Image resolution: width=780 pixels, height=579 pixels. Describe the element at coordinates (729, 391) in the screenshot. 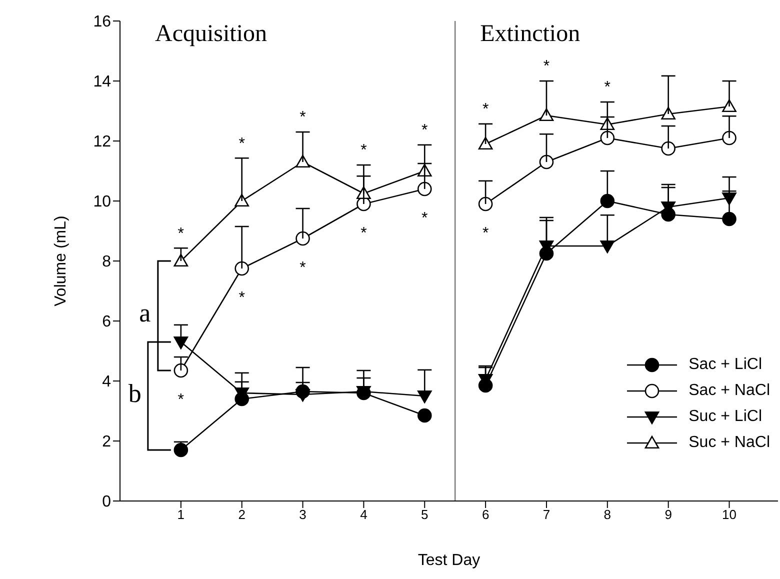

I see `legend-label: Sac + NaCl` at that location.